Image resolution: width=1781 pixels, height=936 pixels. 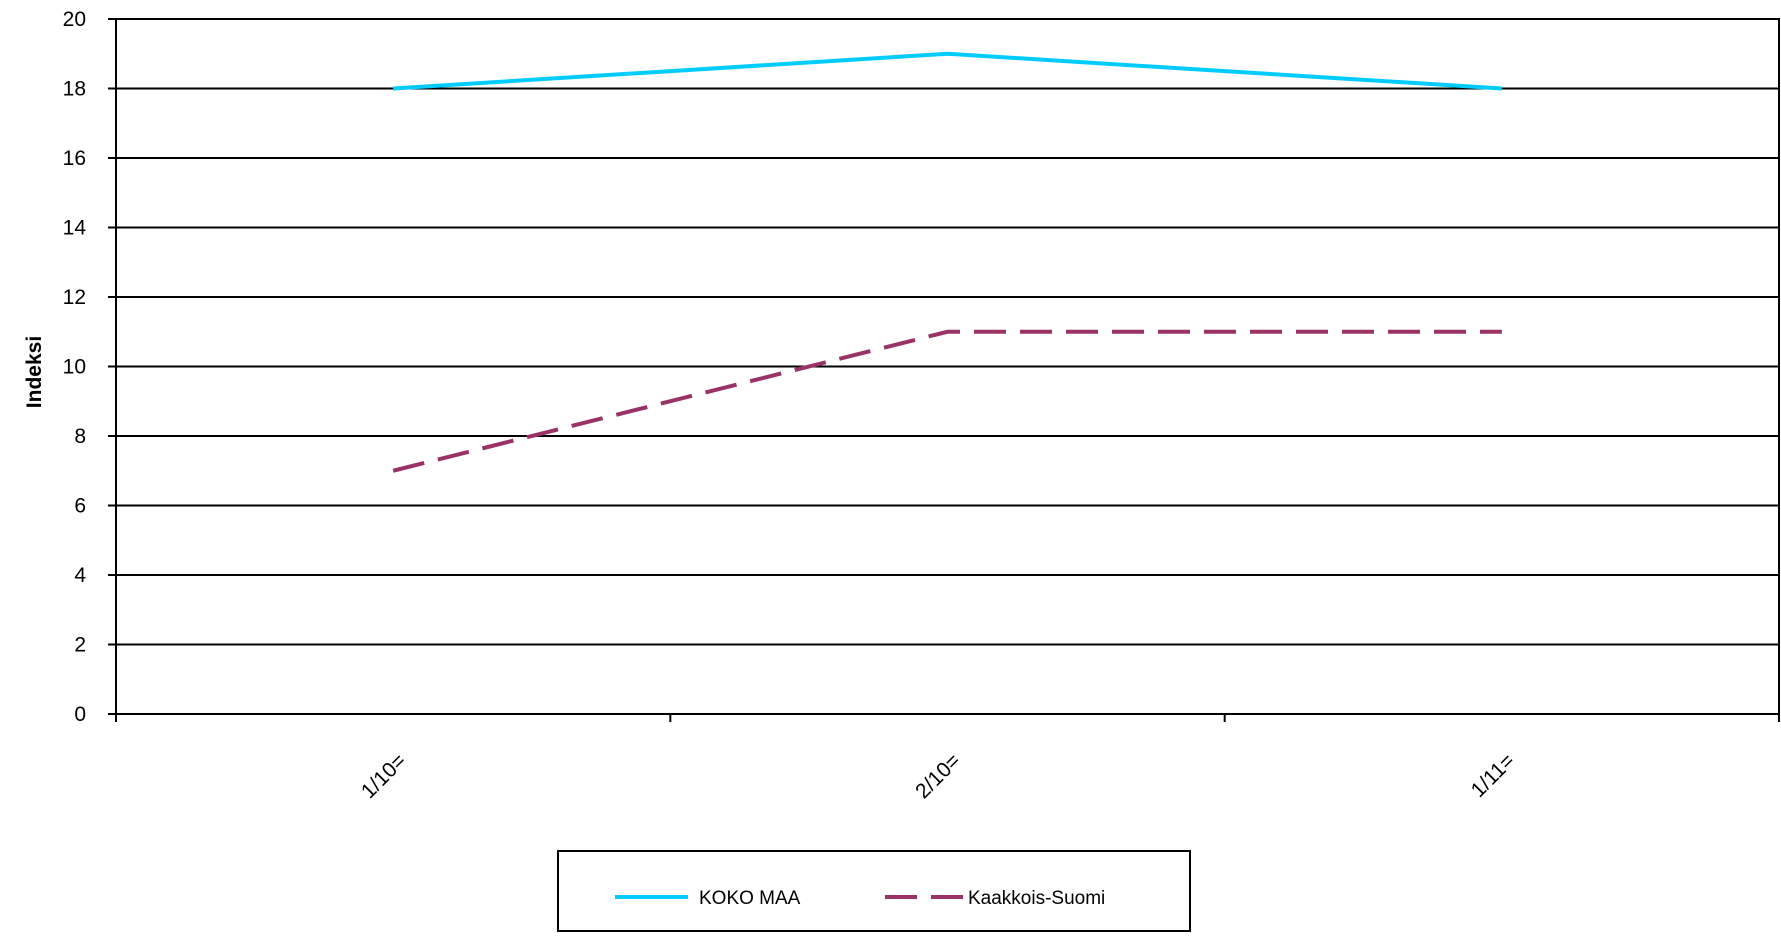 I want to click on y-tick-label: 10, so click(x=74, y=367).